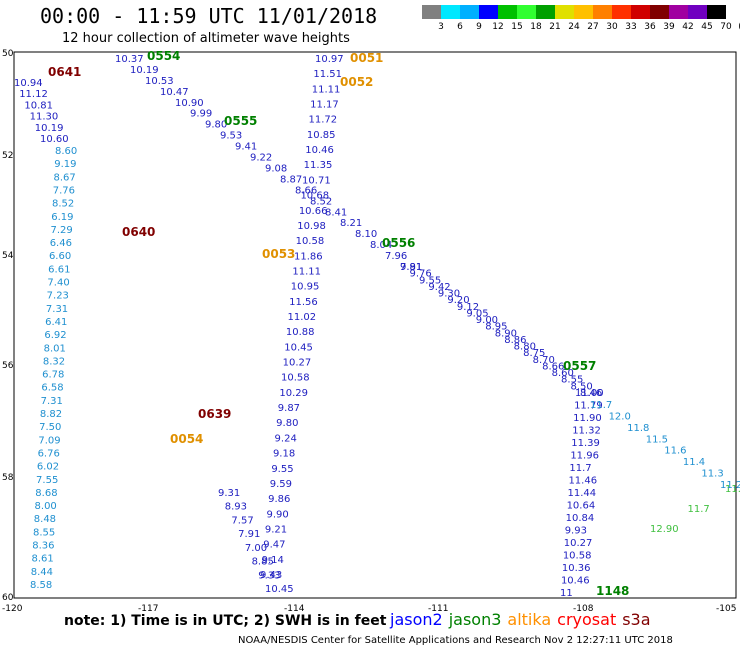 This screenshot has width=740, height=650. What do you see at coordinates (327, 74) in the screenshot?
I see `wave-height-value: 11.51` at bounding box center [327, 74].